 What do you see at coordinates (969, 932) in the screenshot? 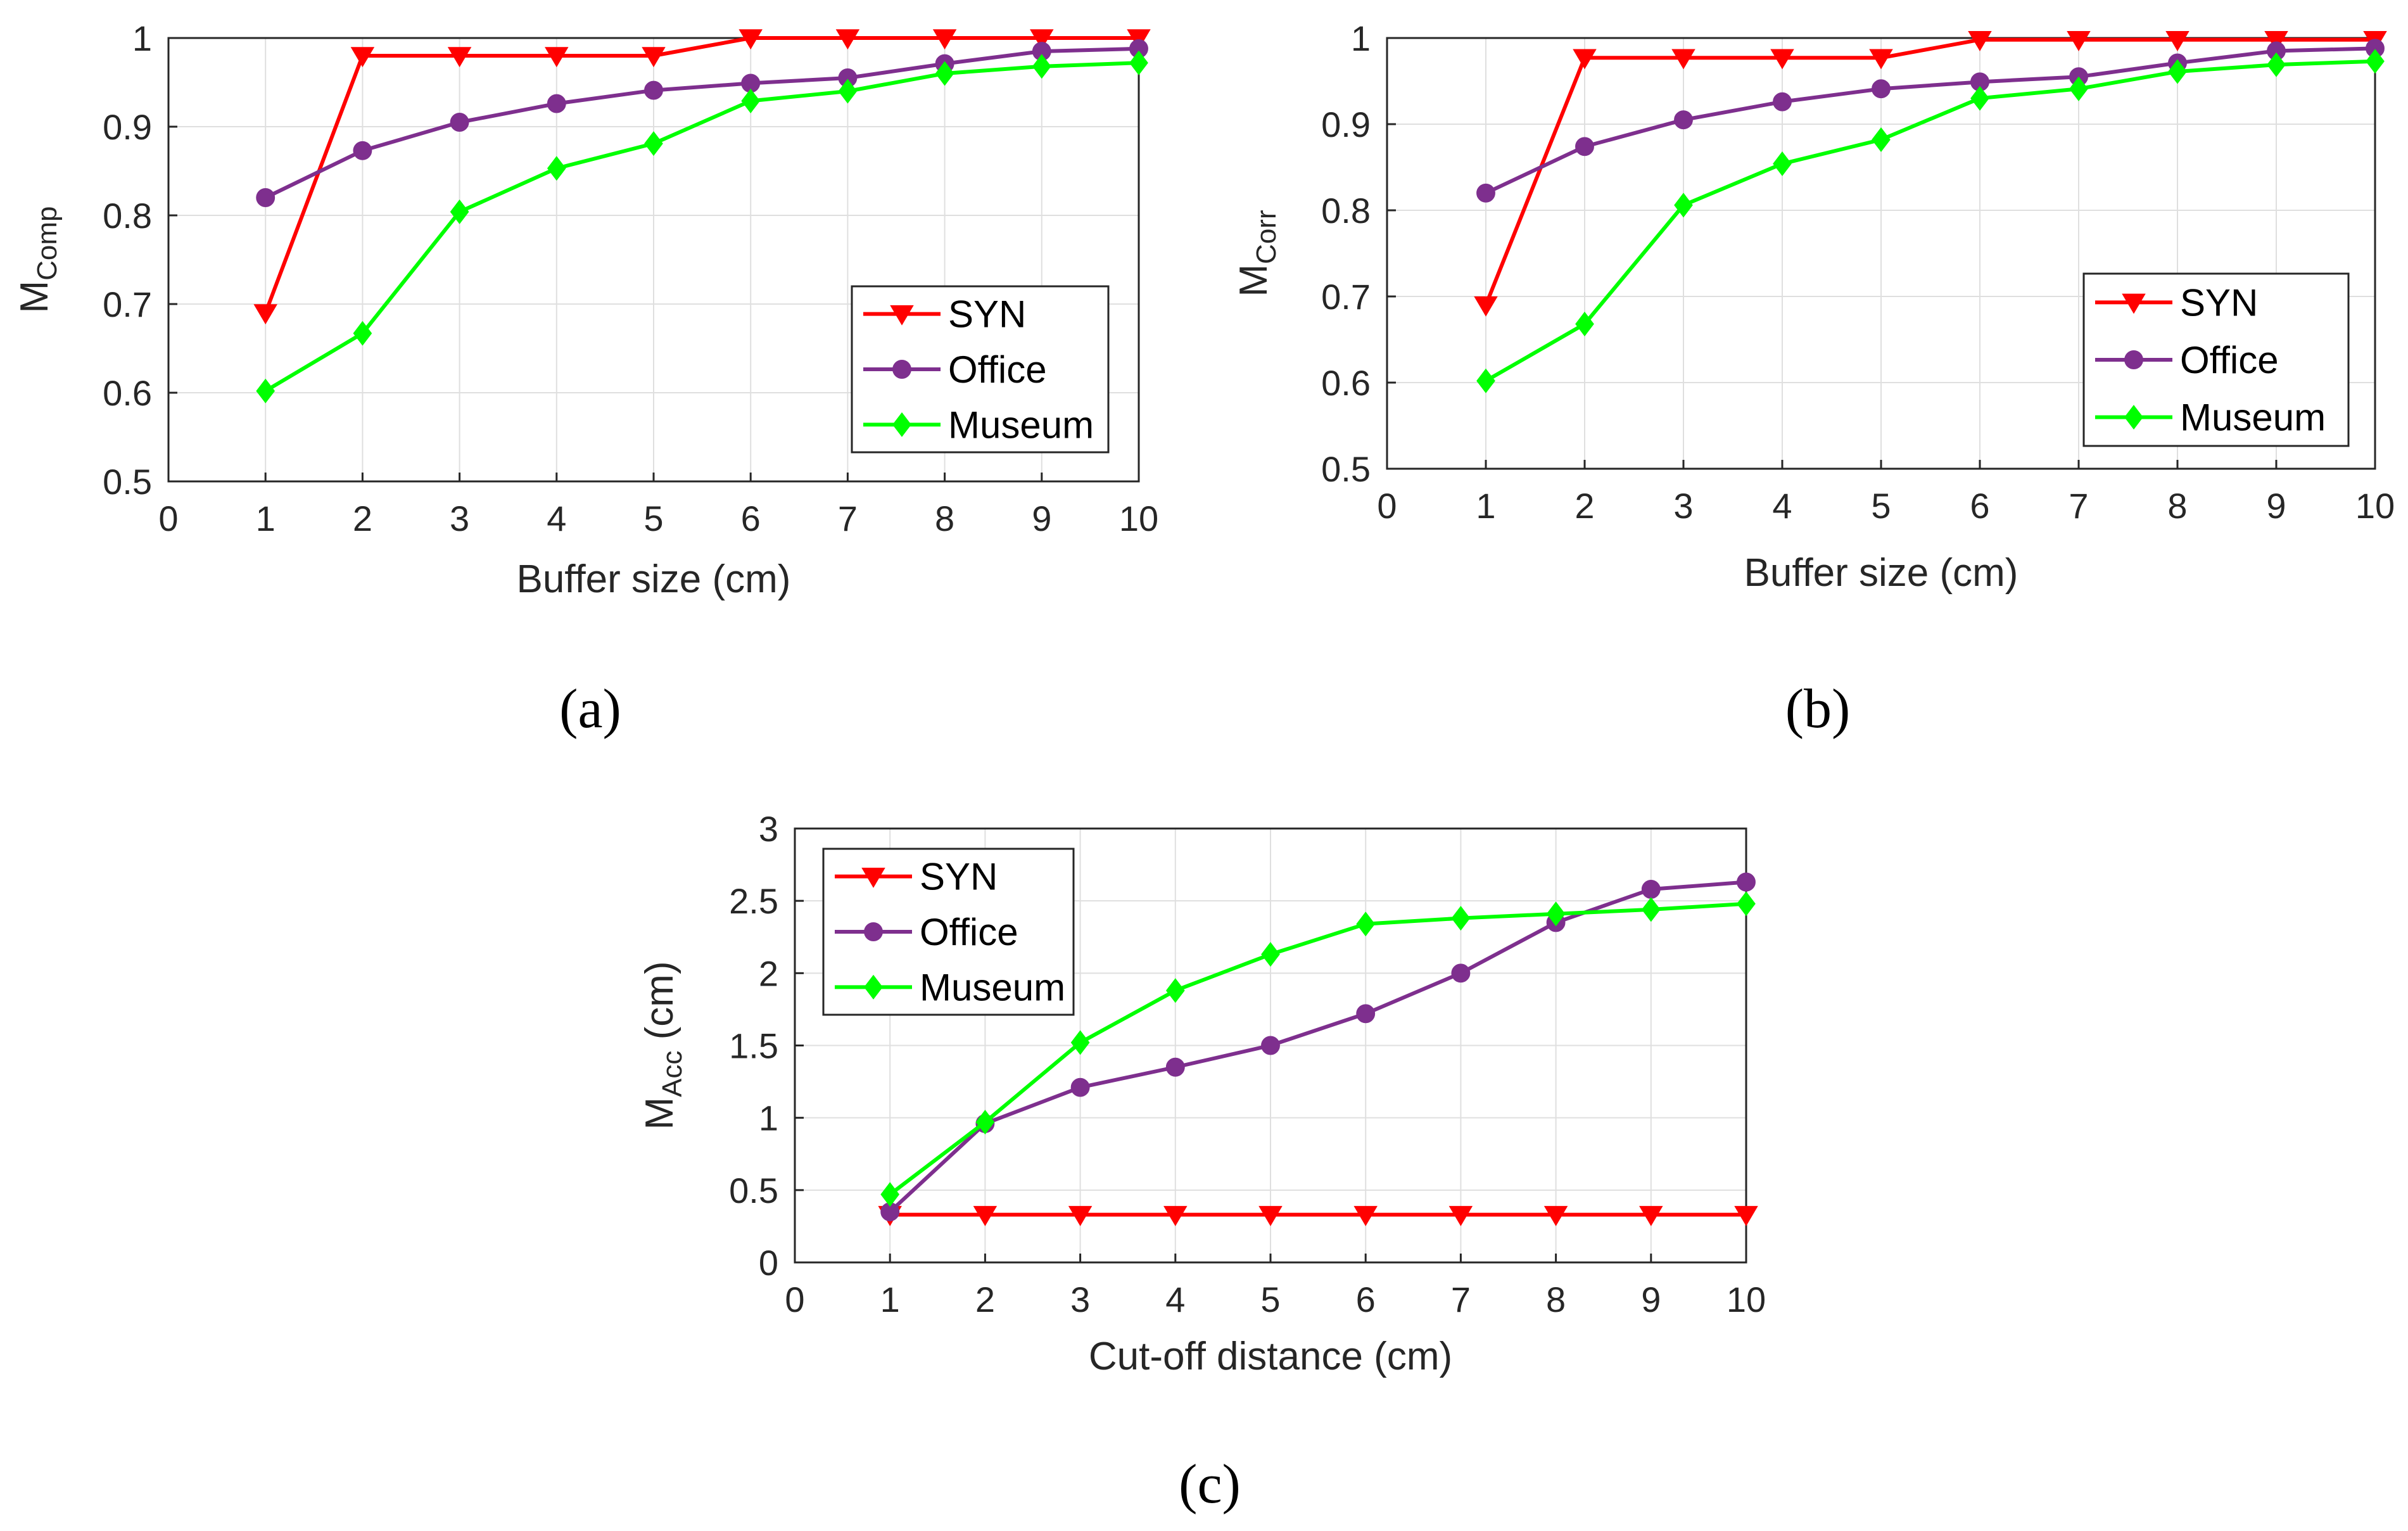
I see `legend-label-office: Office` at bounding box center [969, 932].